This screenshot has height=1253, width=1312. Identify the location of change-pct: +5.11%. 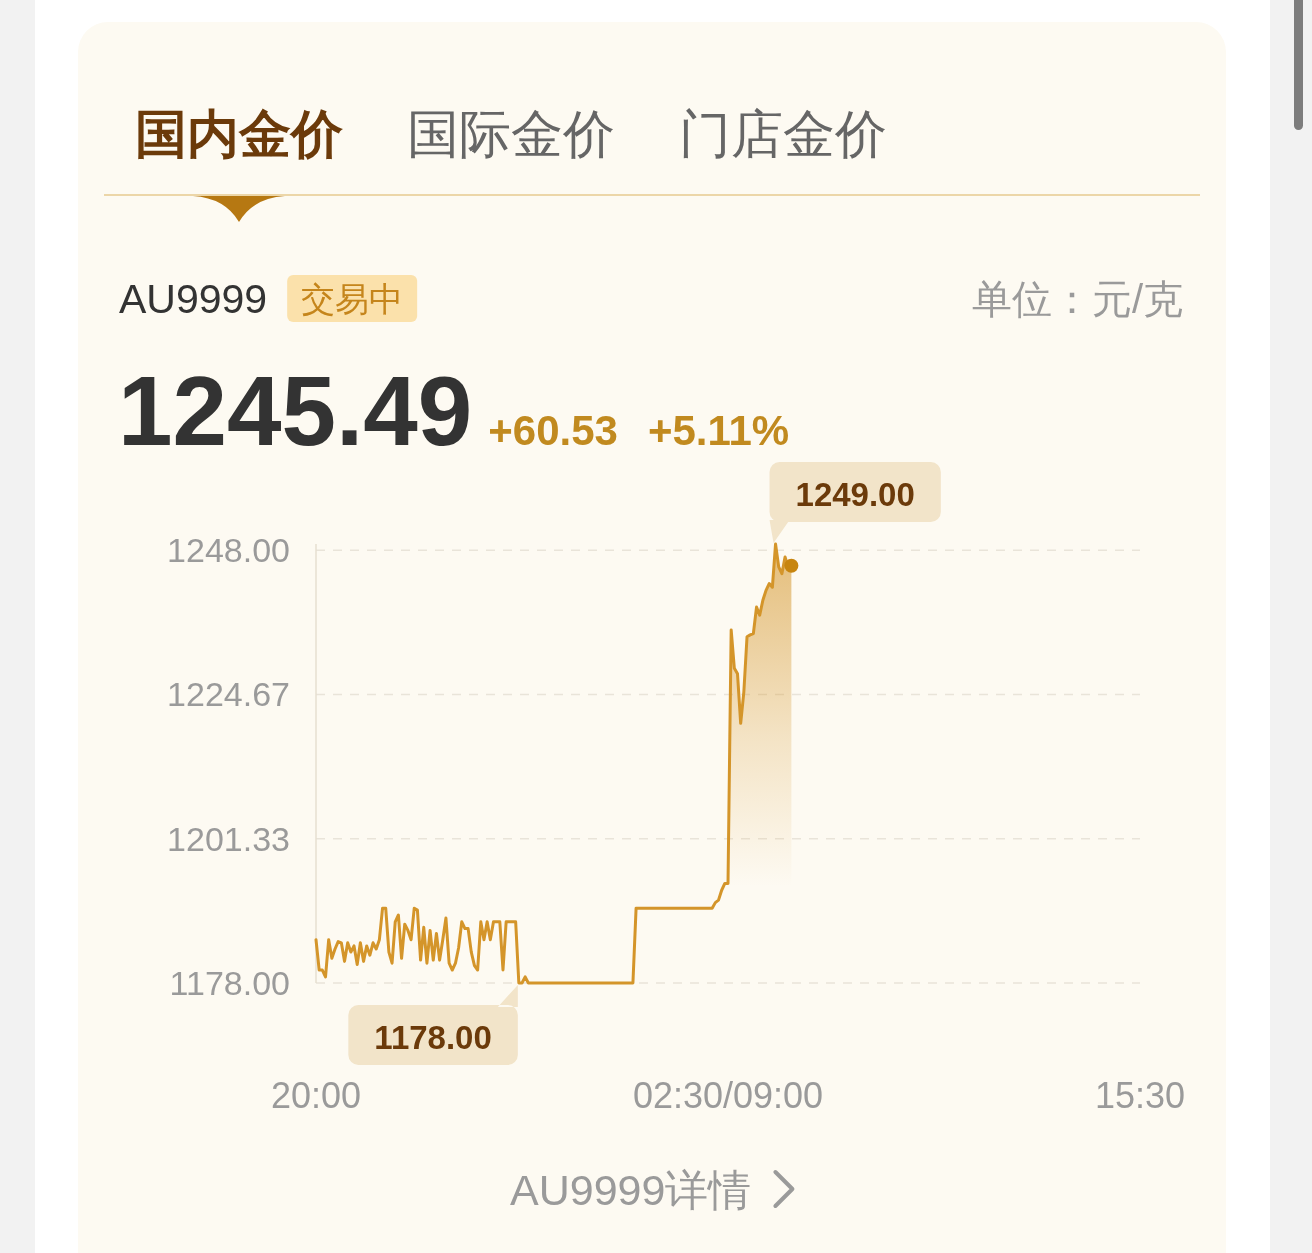
(718, 430).